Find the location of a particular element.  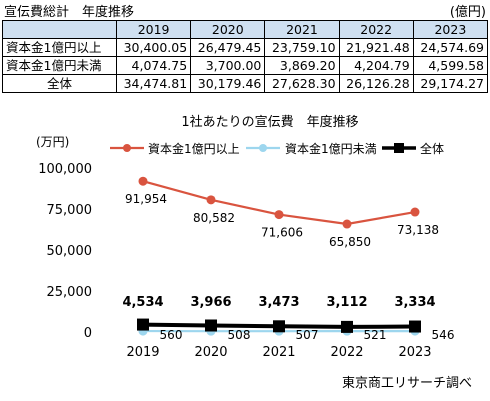

y-tick-label: 100,000 is located at coordinates (65, 169).